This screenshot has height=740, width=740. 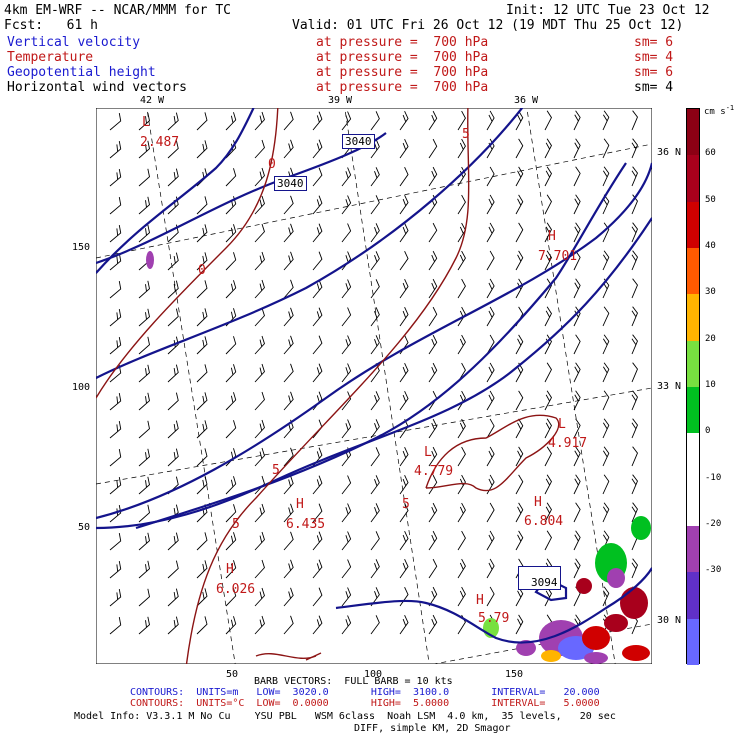 What do you see at coordinates (654, 57) in the screenshot?
I see `field-smoothing: sm= 4` at bounding box center [654, 57].